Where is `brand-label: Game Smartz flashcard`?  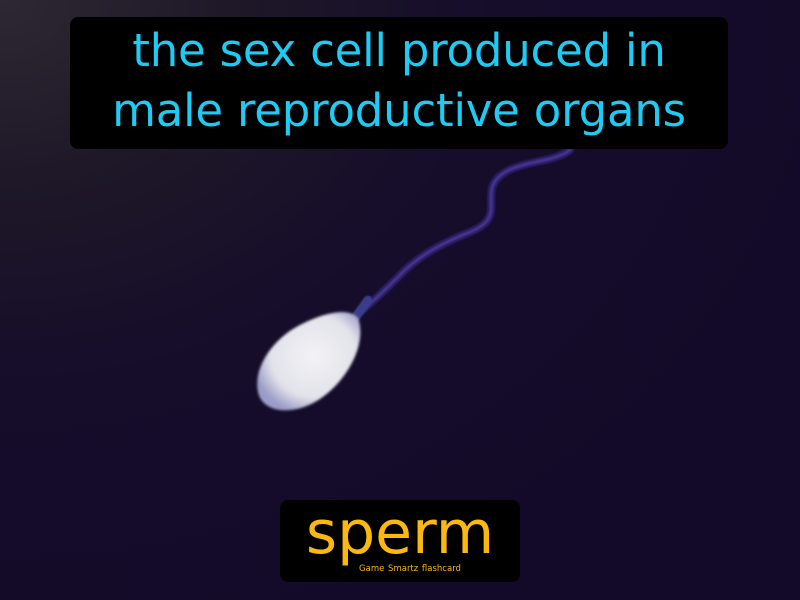 brand-label: Game Smartz flashcard is located at coordinates (410, 569).